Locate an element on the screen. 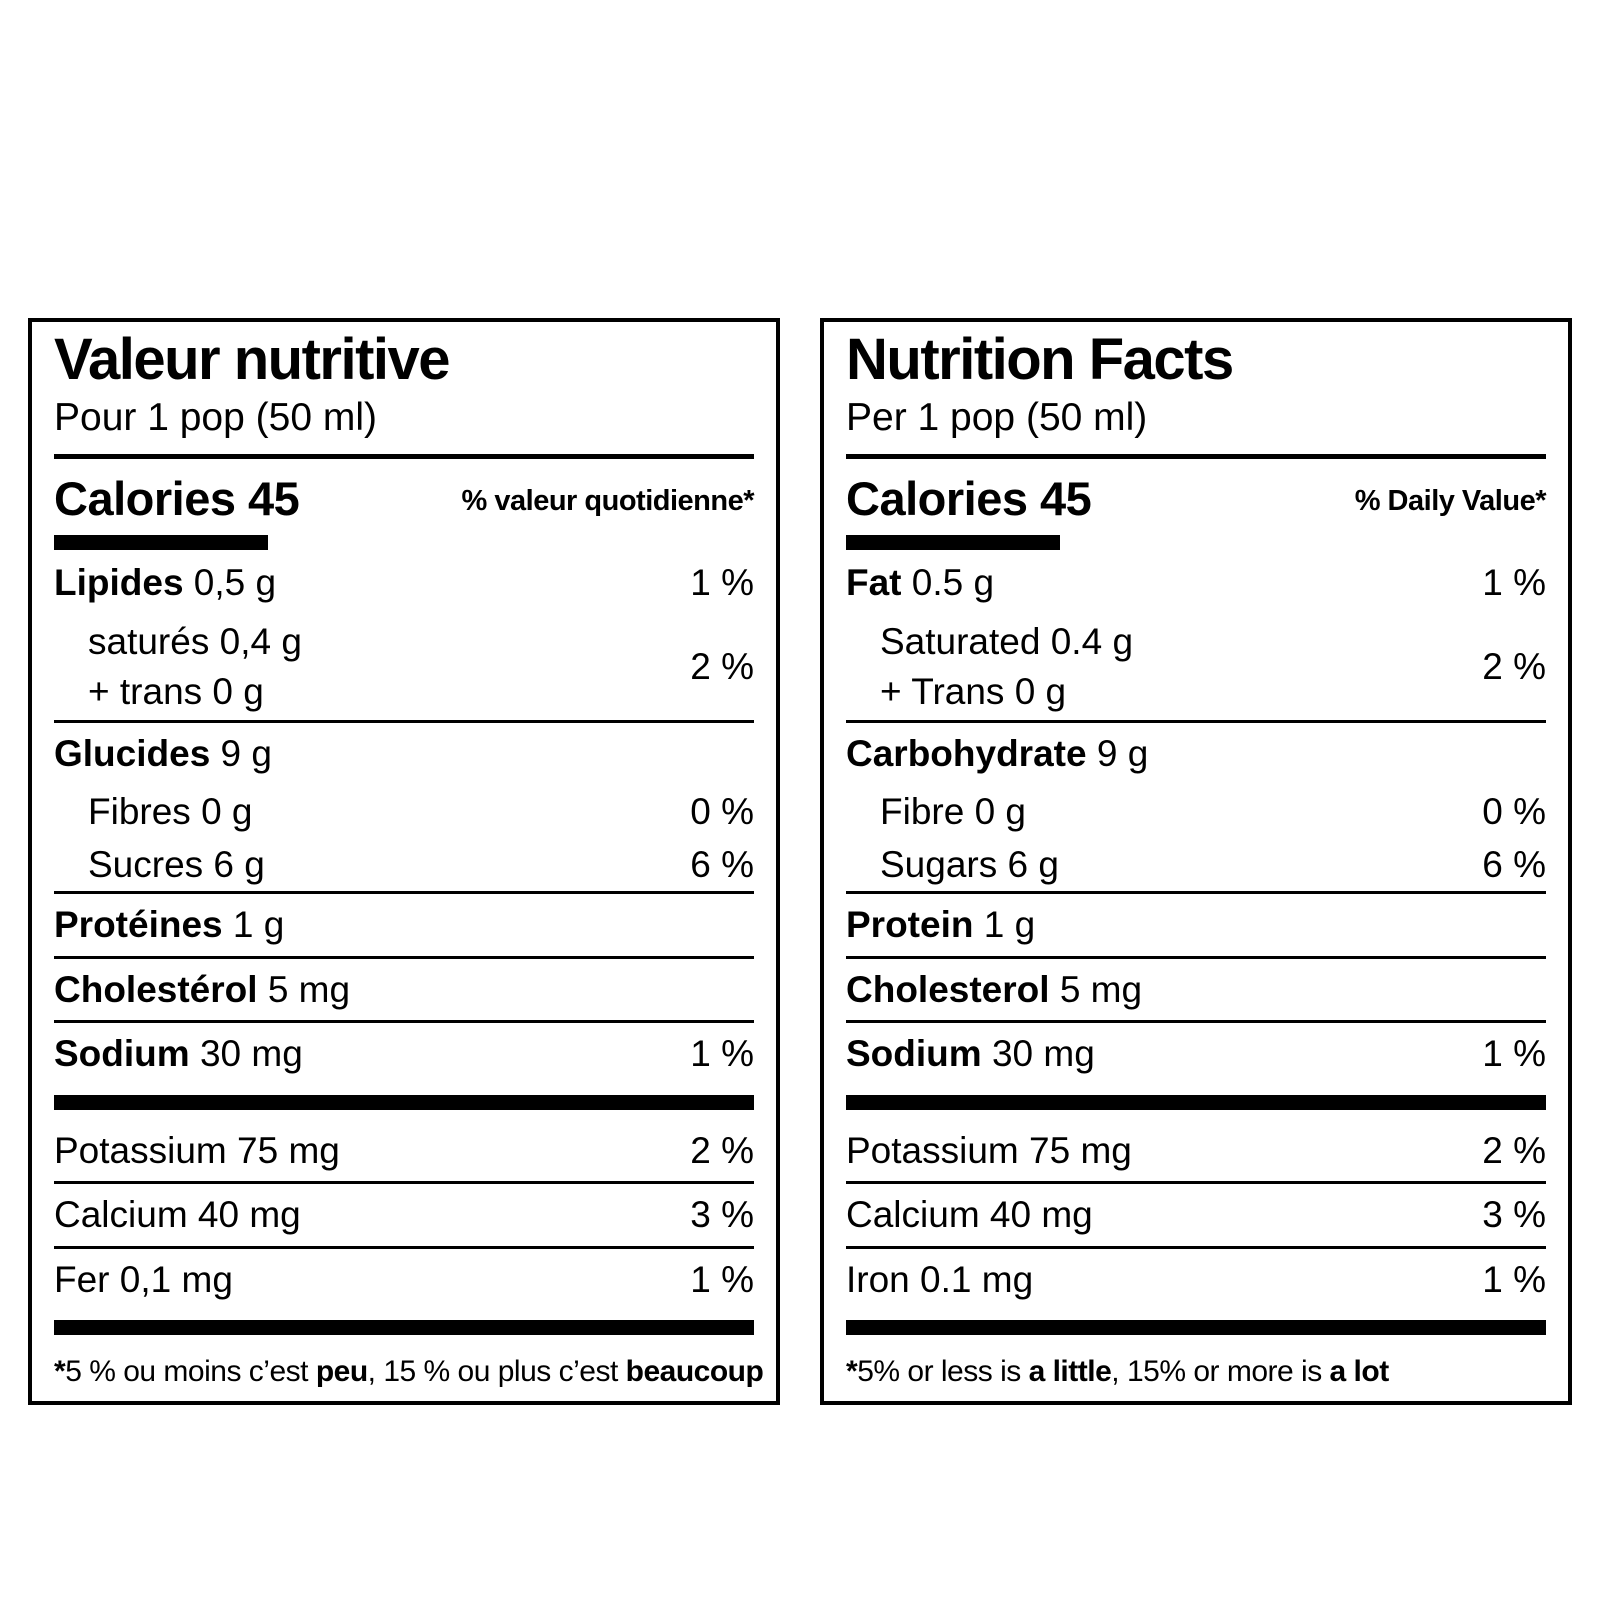 The height and width of the screenshot is (1600, 1600). nutrient-name: Sugars 6 g is located at coordinates (969, 864).